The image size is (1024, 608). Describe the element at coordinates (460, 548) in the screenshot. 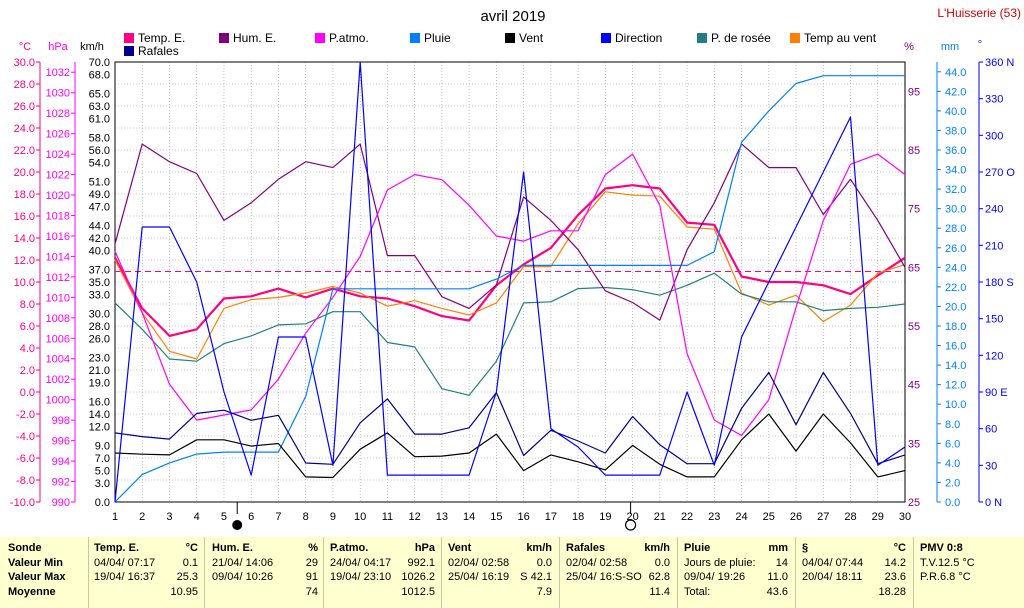

I see `vent-col-title: Vent` at that location.